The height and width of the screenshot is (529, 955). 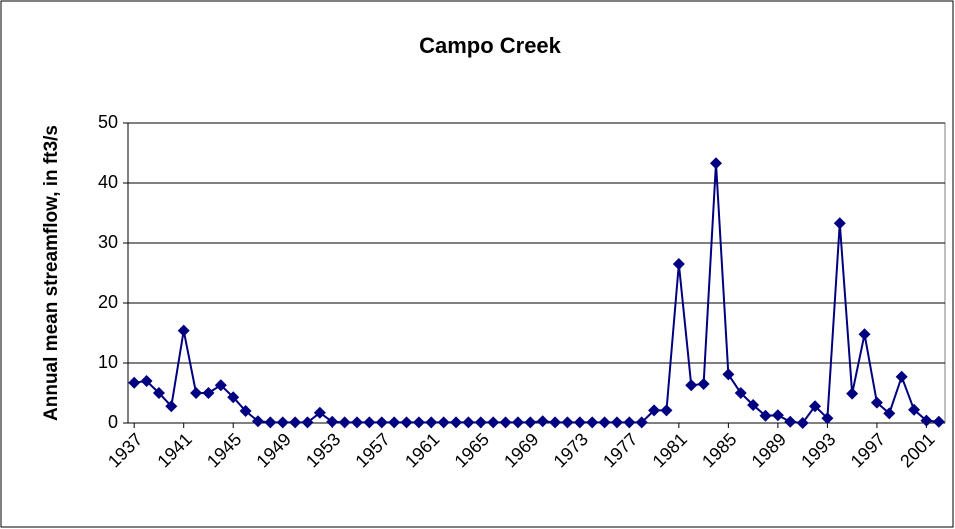 What do you see at coordinates (113, 422) in the screenshot?
I see `y-tick-label: 0` at bounding box center [113, 422].